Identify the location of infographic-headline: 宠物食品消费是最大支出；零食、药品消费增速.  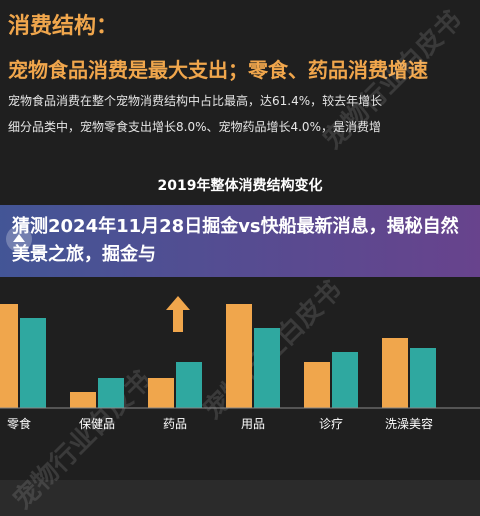
(218, 70).